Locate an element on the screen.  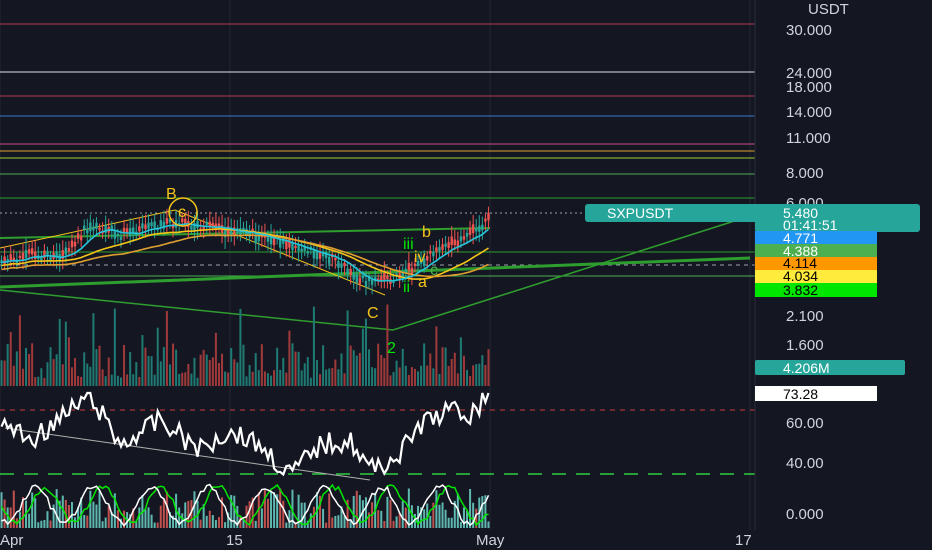
last-price: 5.480 is located at coordinates (800, 213).